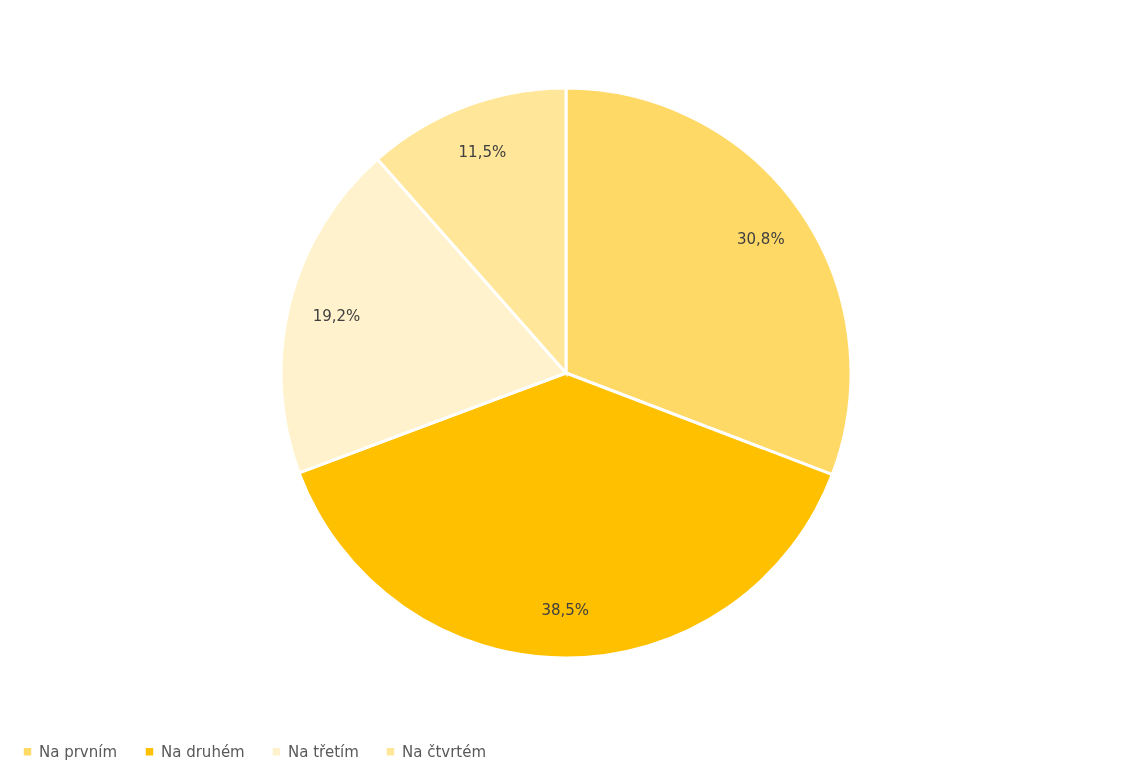 This screenshot has width=1132, height=780. Describe the element at coordinates (760, 238) in the screenshot. I see `data-label: 30,8%` at that location.